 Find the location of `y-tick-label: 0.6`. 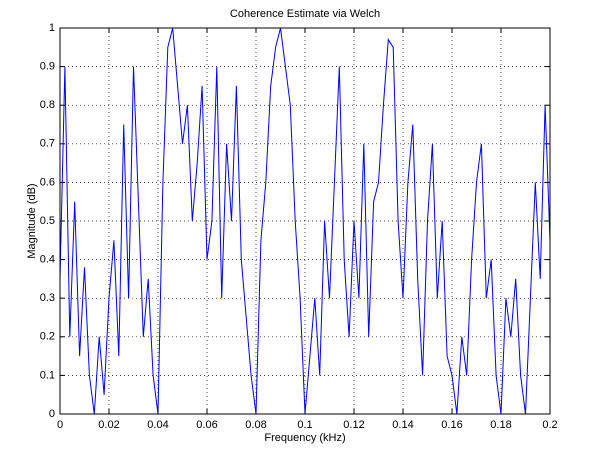

y-tick-label: 0.6 is located at coordinates (47, 182).